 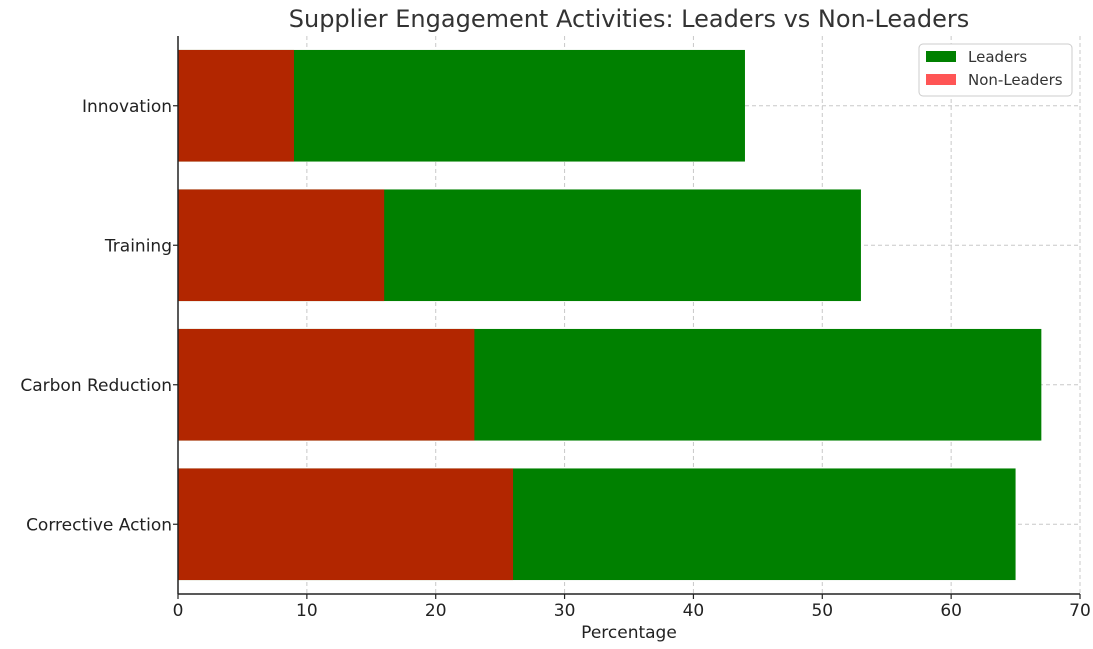 I want to click on y-tick-label-training: Training, so click(x=138, y=246).